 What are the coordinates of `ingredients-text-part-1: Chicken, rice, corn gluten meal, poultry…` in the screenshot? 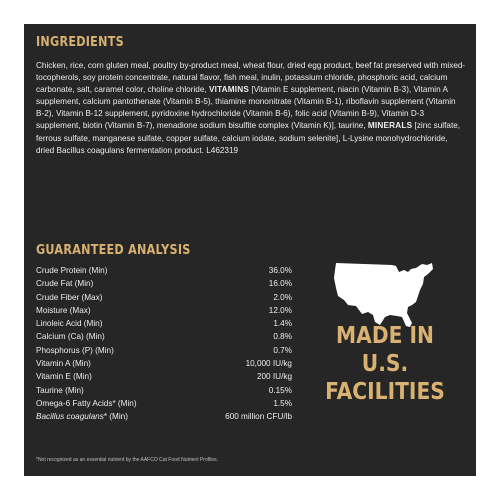 It's located at (251, 78).